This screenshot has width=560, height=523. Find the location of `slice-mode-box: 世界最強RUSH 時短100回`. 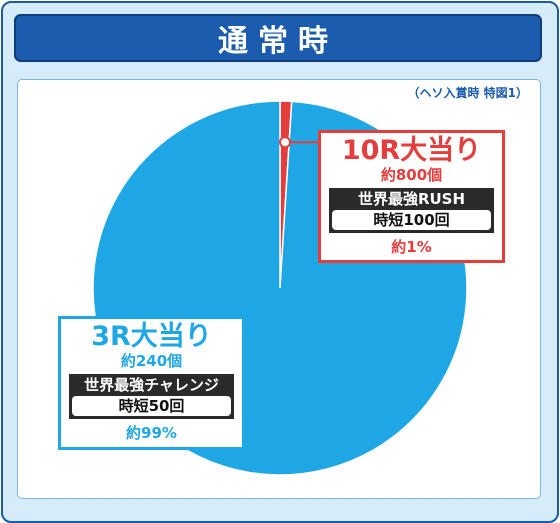

slice-mode-box: 世界最強RUSH 時短100回 is located at coordinates (411, 210).